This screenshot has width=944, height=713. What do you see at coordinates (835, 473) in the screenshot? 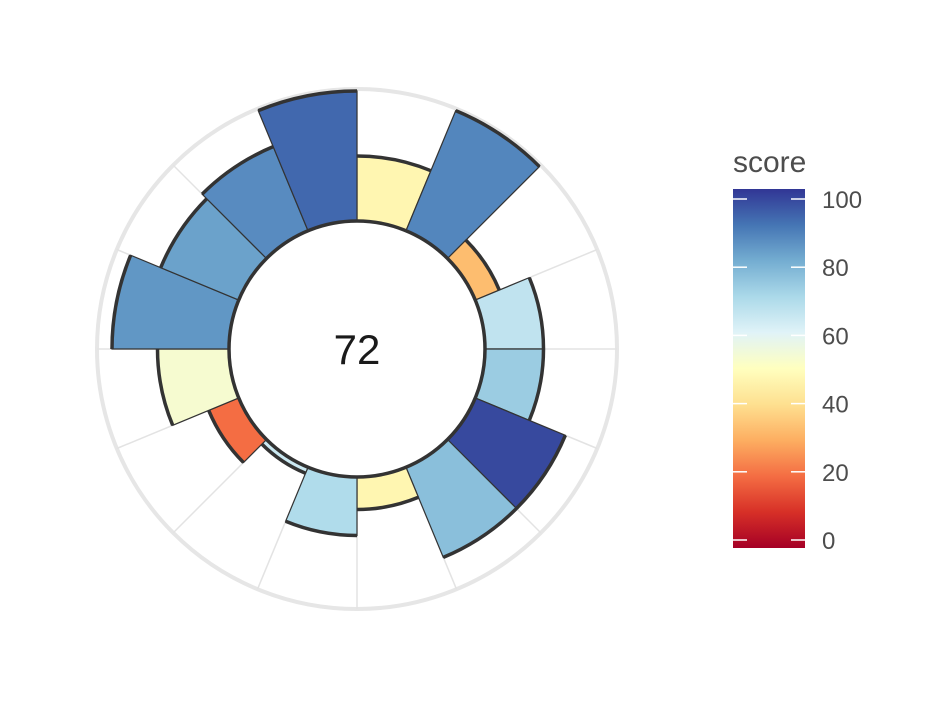
I see `legend-tick-label: 20` at bounding box center [835, 473].